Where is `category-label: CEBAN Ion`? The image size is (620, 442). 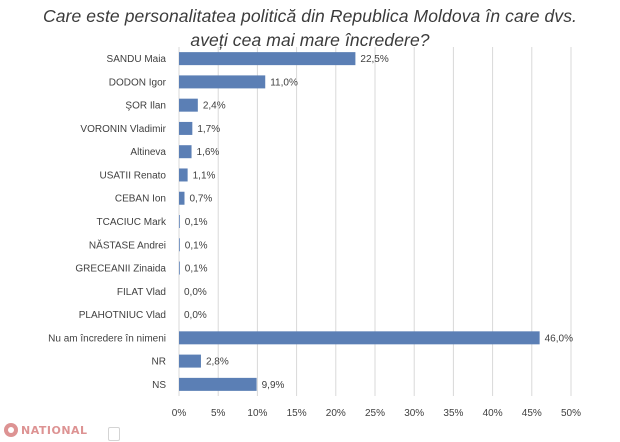
category-label: CEBAN Ion is located at coordinates (140, 199).